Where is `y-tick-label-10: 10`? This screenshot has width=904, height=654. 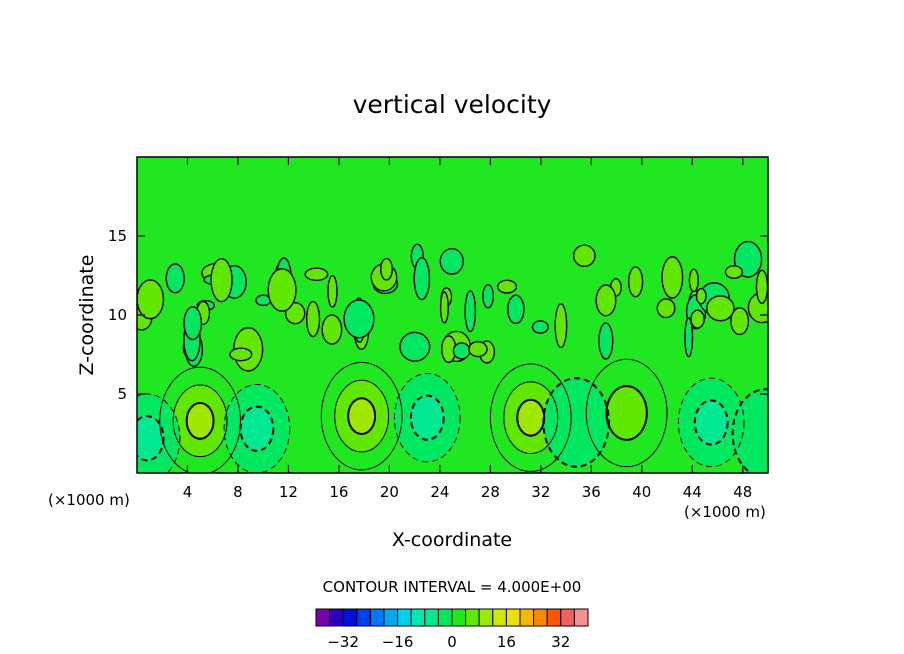
y-tick-label-10: 10 is located at coordinates (117, 315).